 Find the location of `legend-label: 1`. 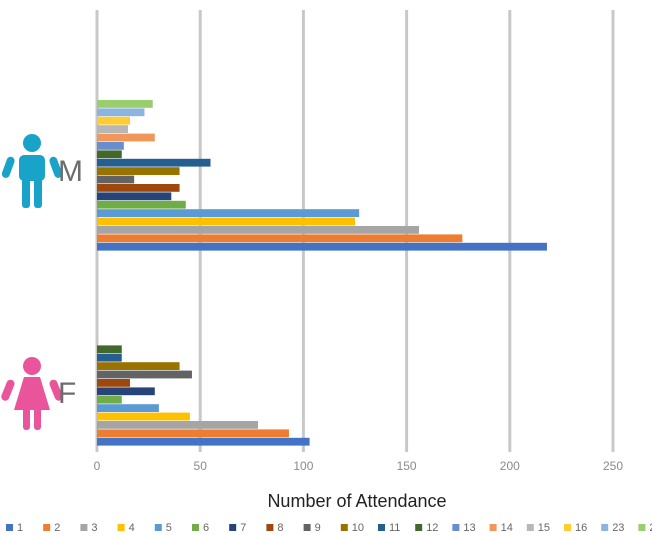

legend-label: 1 is located at coordinates (20, 528).